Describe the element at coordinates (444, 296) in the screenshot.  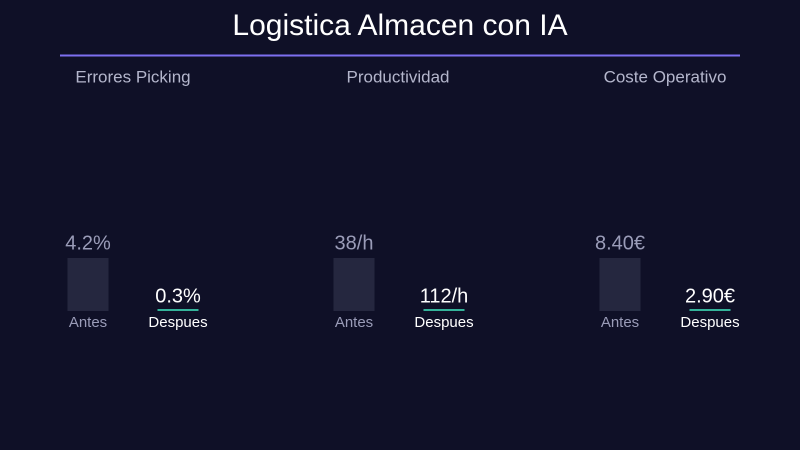
I see `after-value: 112/h` at that location.